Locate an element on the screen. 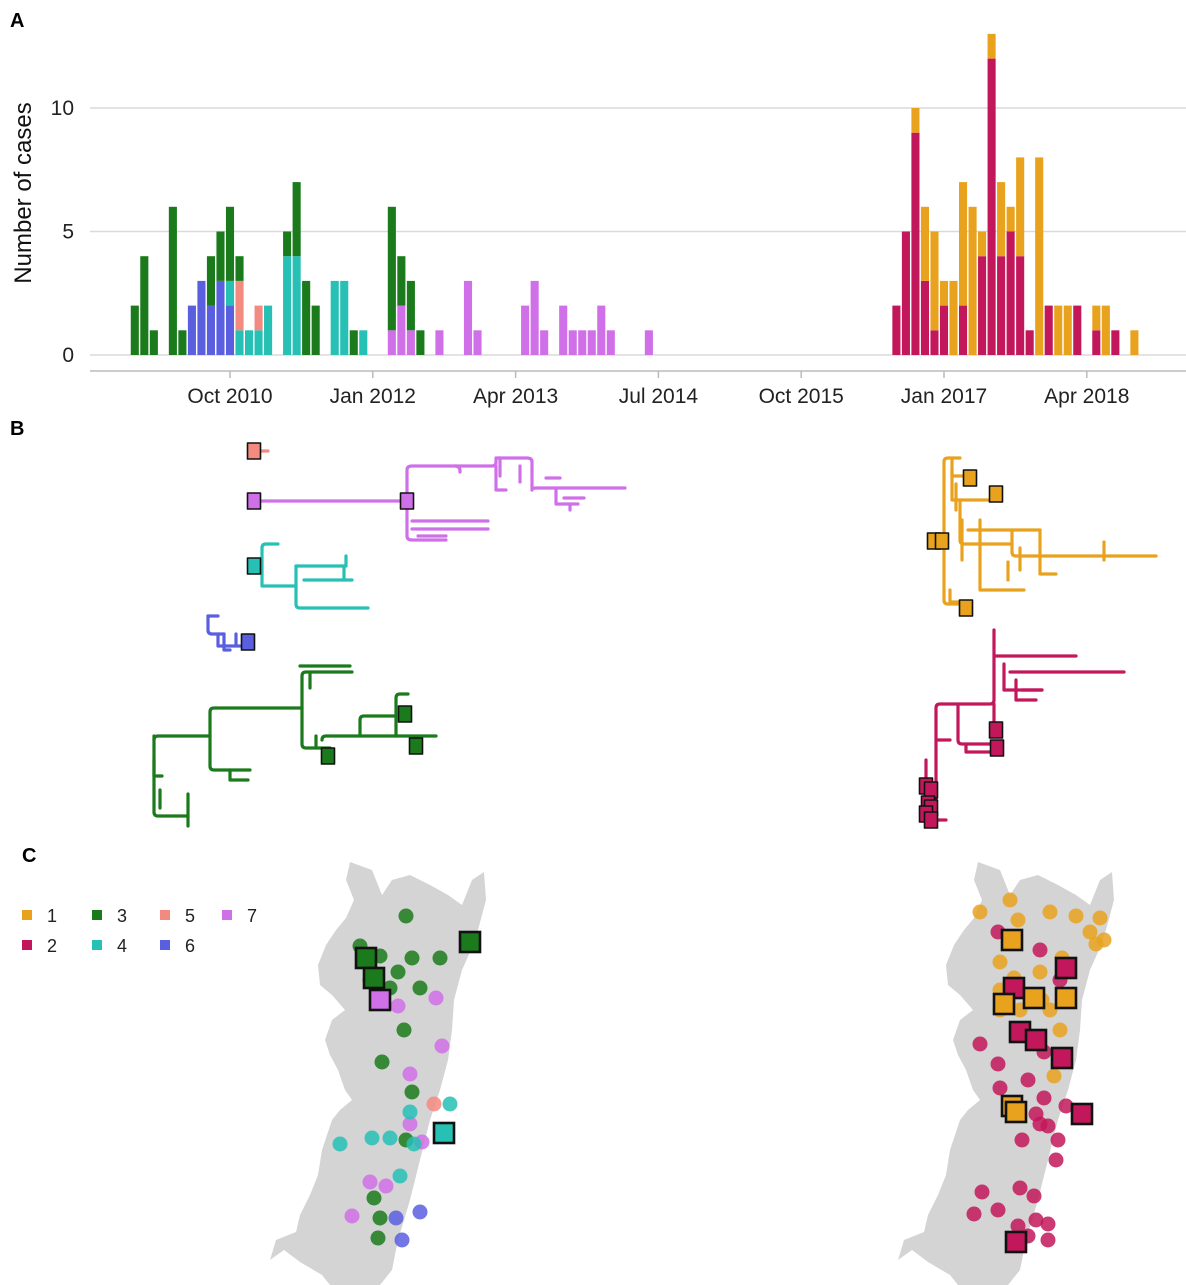 This screenshot has height=1285, width=1186. legend-label-2: 2 is located at coordinates (52, 946).